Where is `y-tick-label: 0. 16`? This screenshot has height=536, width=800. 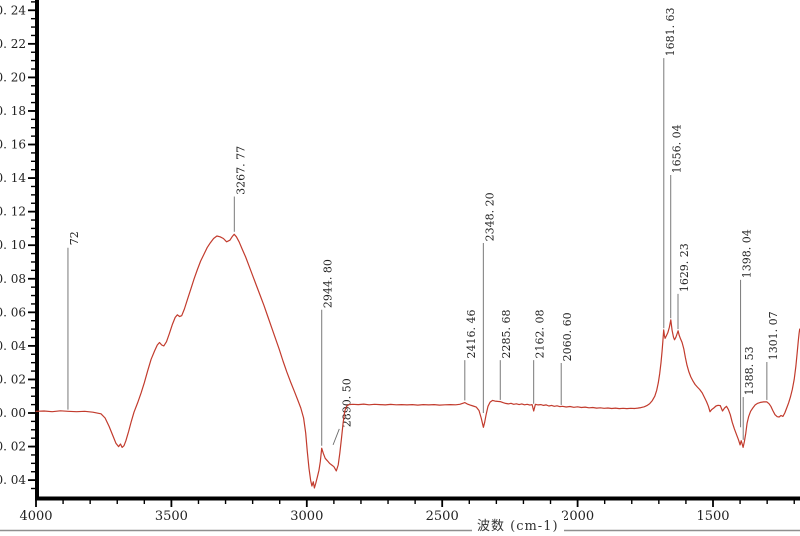 y-tick-label: 0. 16 is located at coordinates (13, 145).